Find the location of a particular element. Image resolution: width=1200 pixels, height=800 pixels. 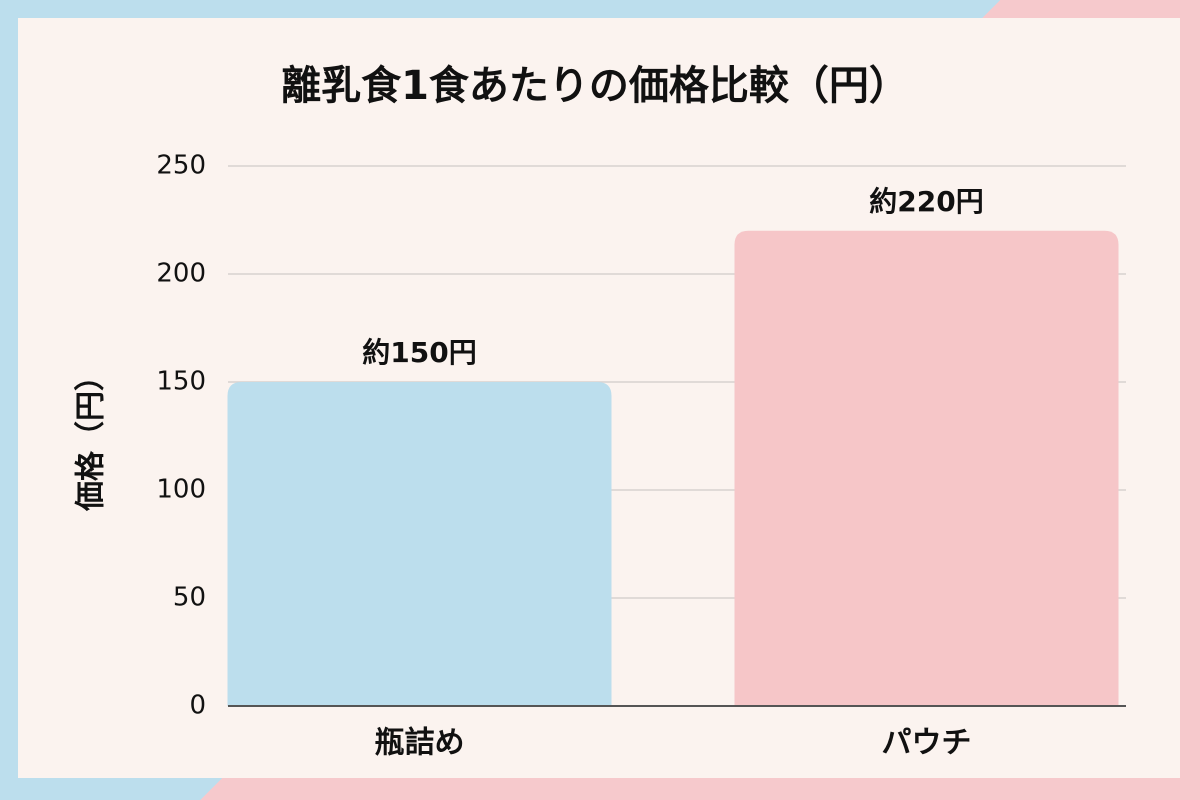

y-tick-label: 200 is located at coordinates (181, 274).